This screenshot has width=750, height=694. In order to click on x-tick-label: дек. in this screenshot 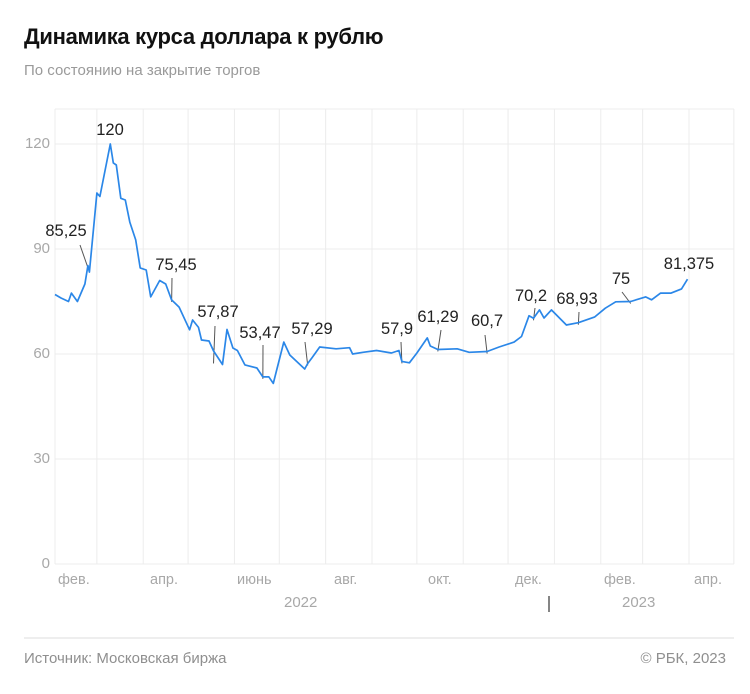, I will do `click(528, 580)`.